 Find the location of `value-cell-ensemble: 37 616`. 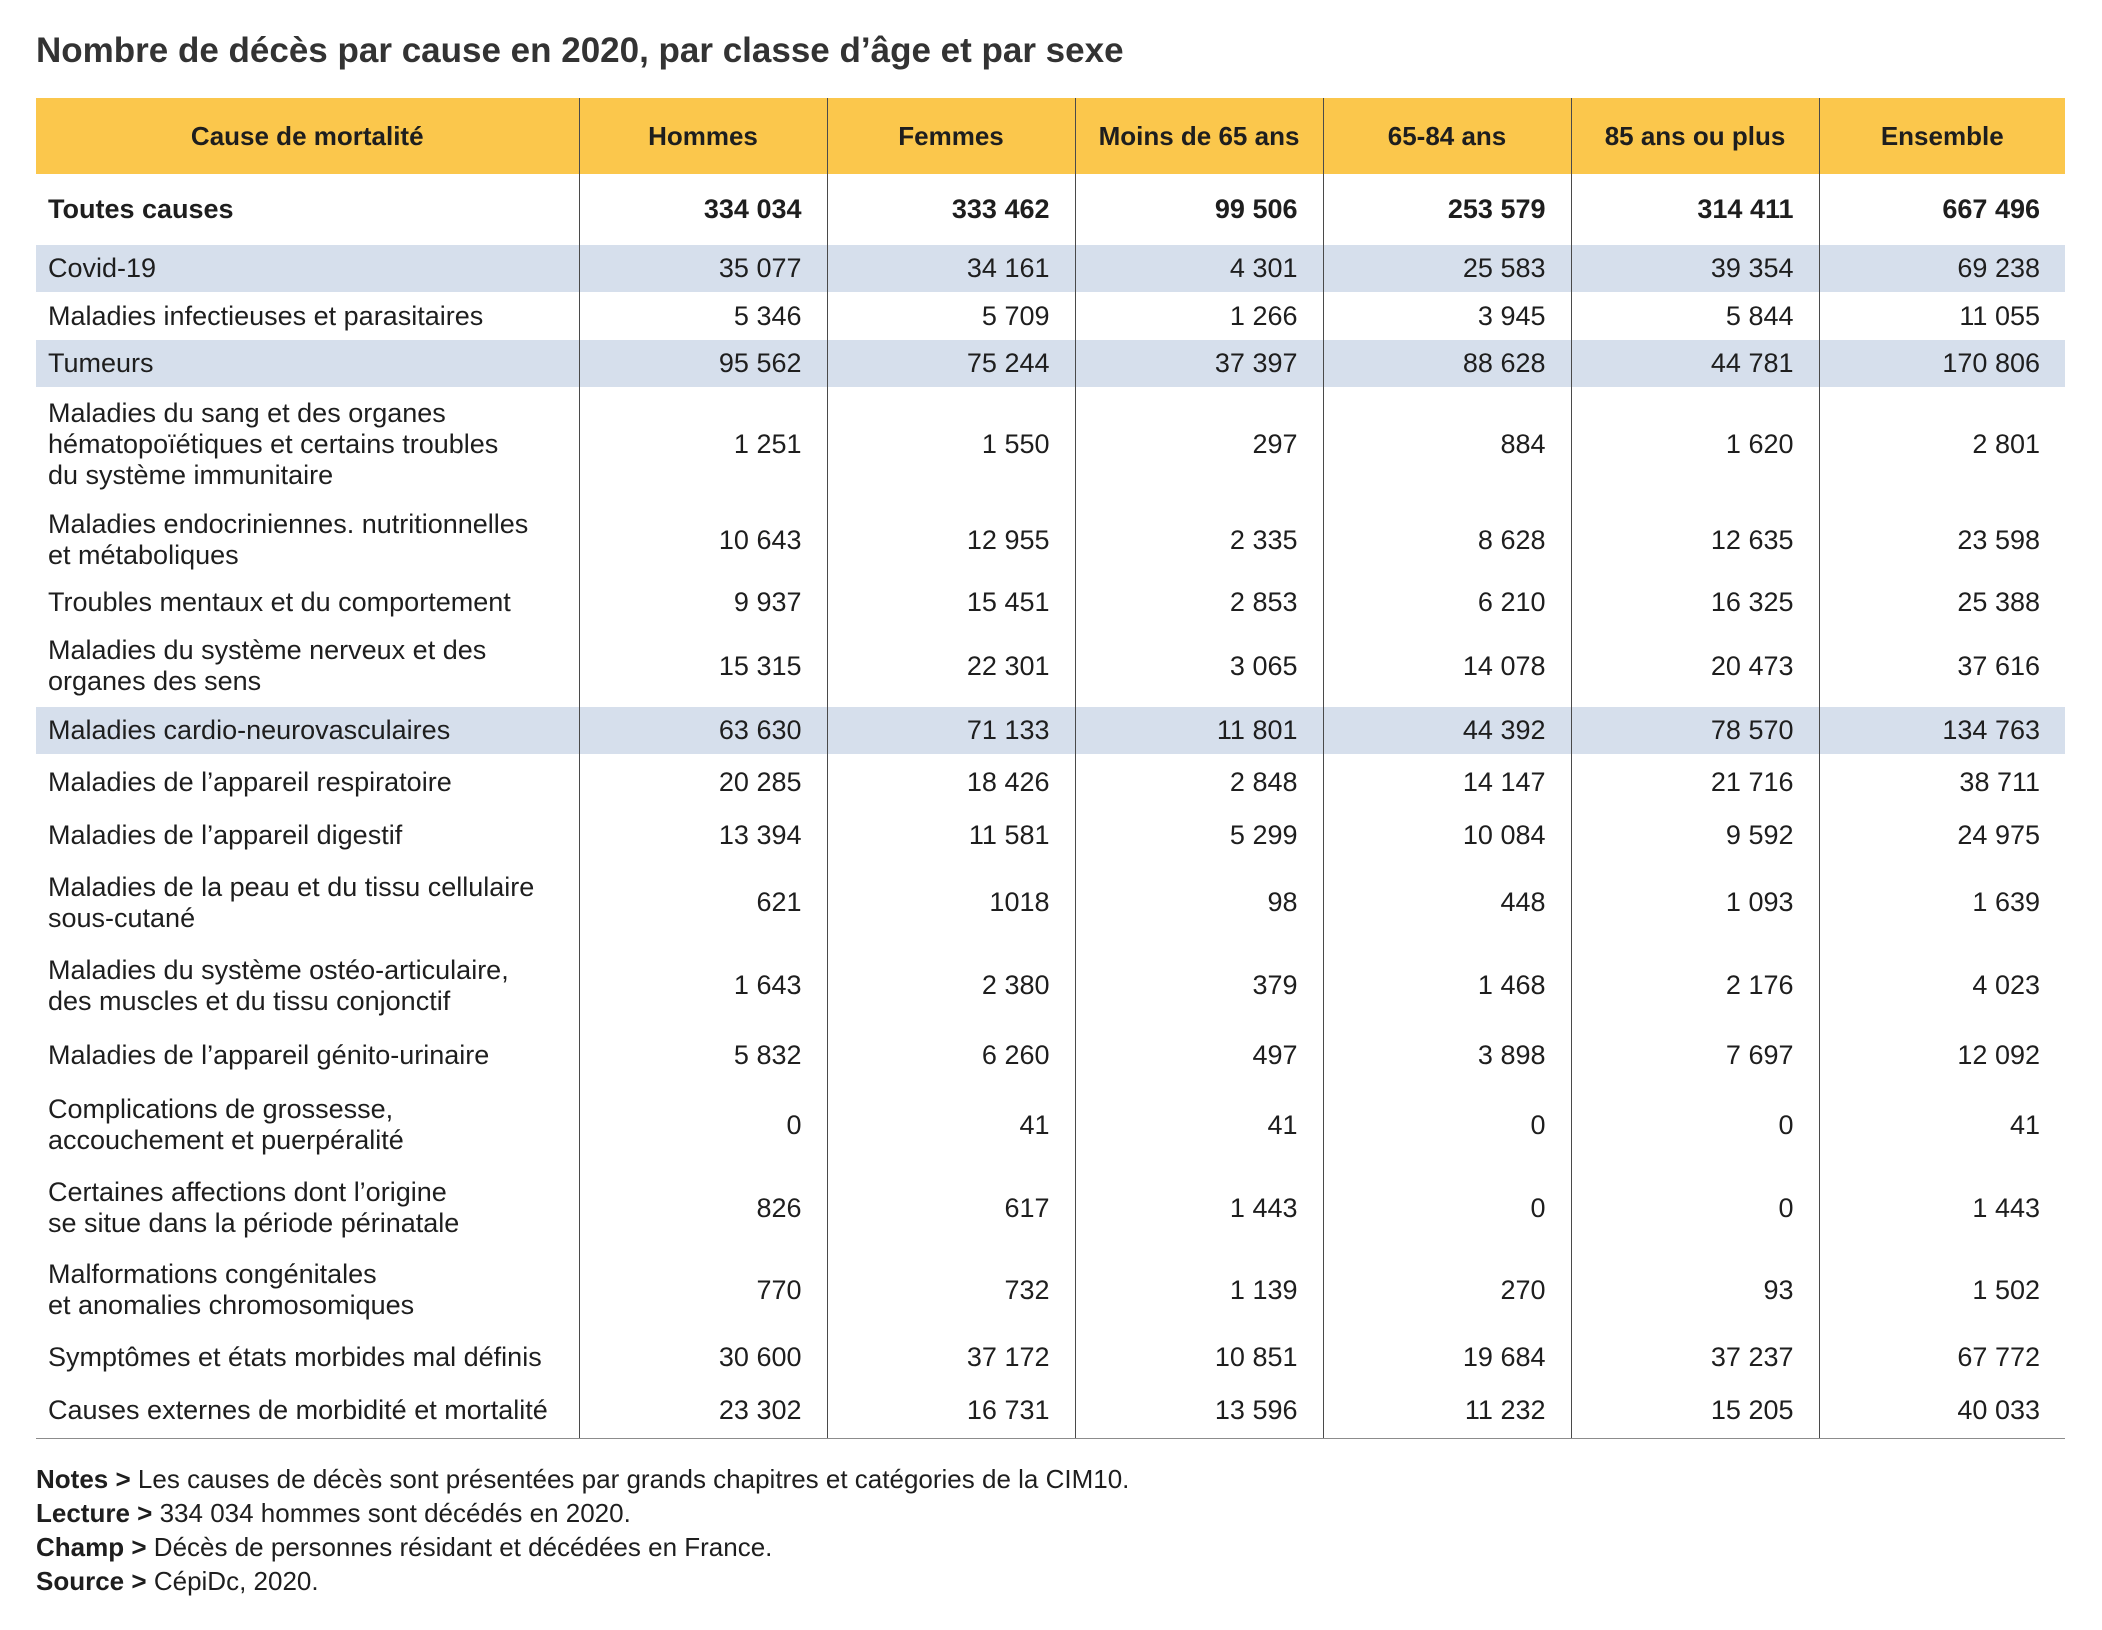

value-cell-ensemble: 37 616 is located at coordinates (1941, 666).